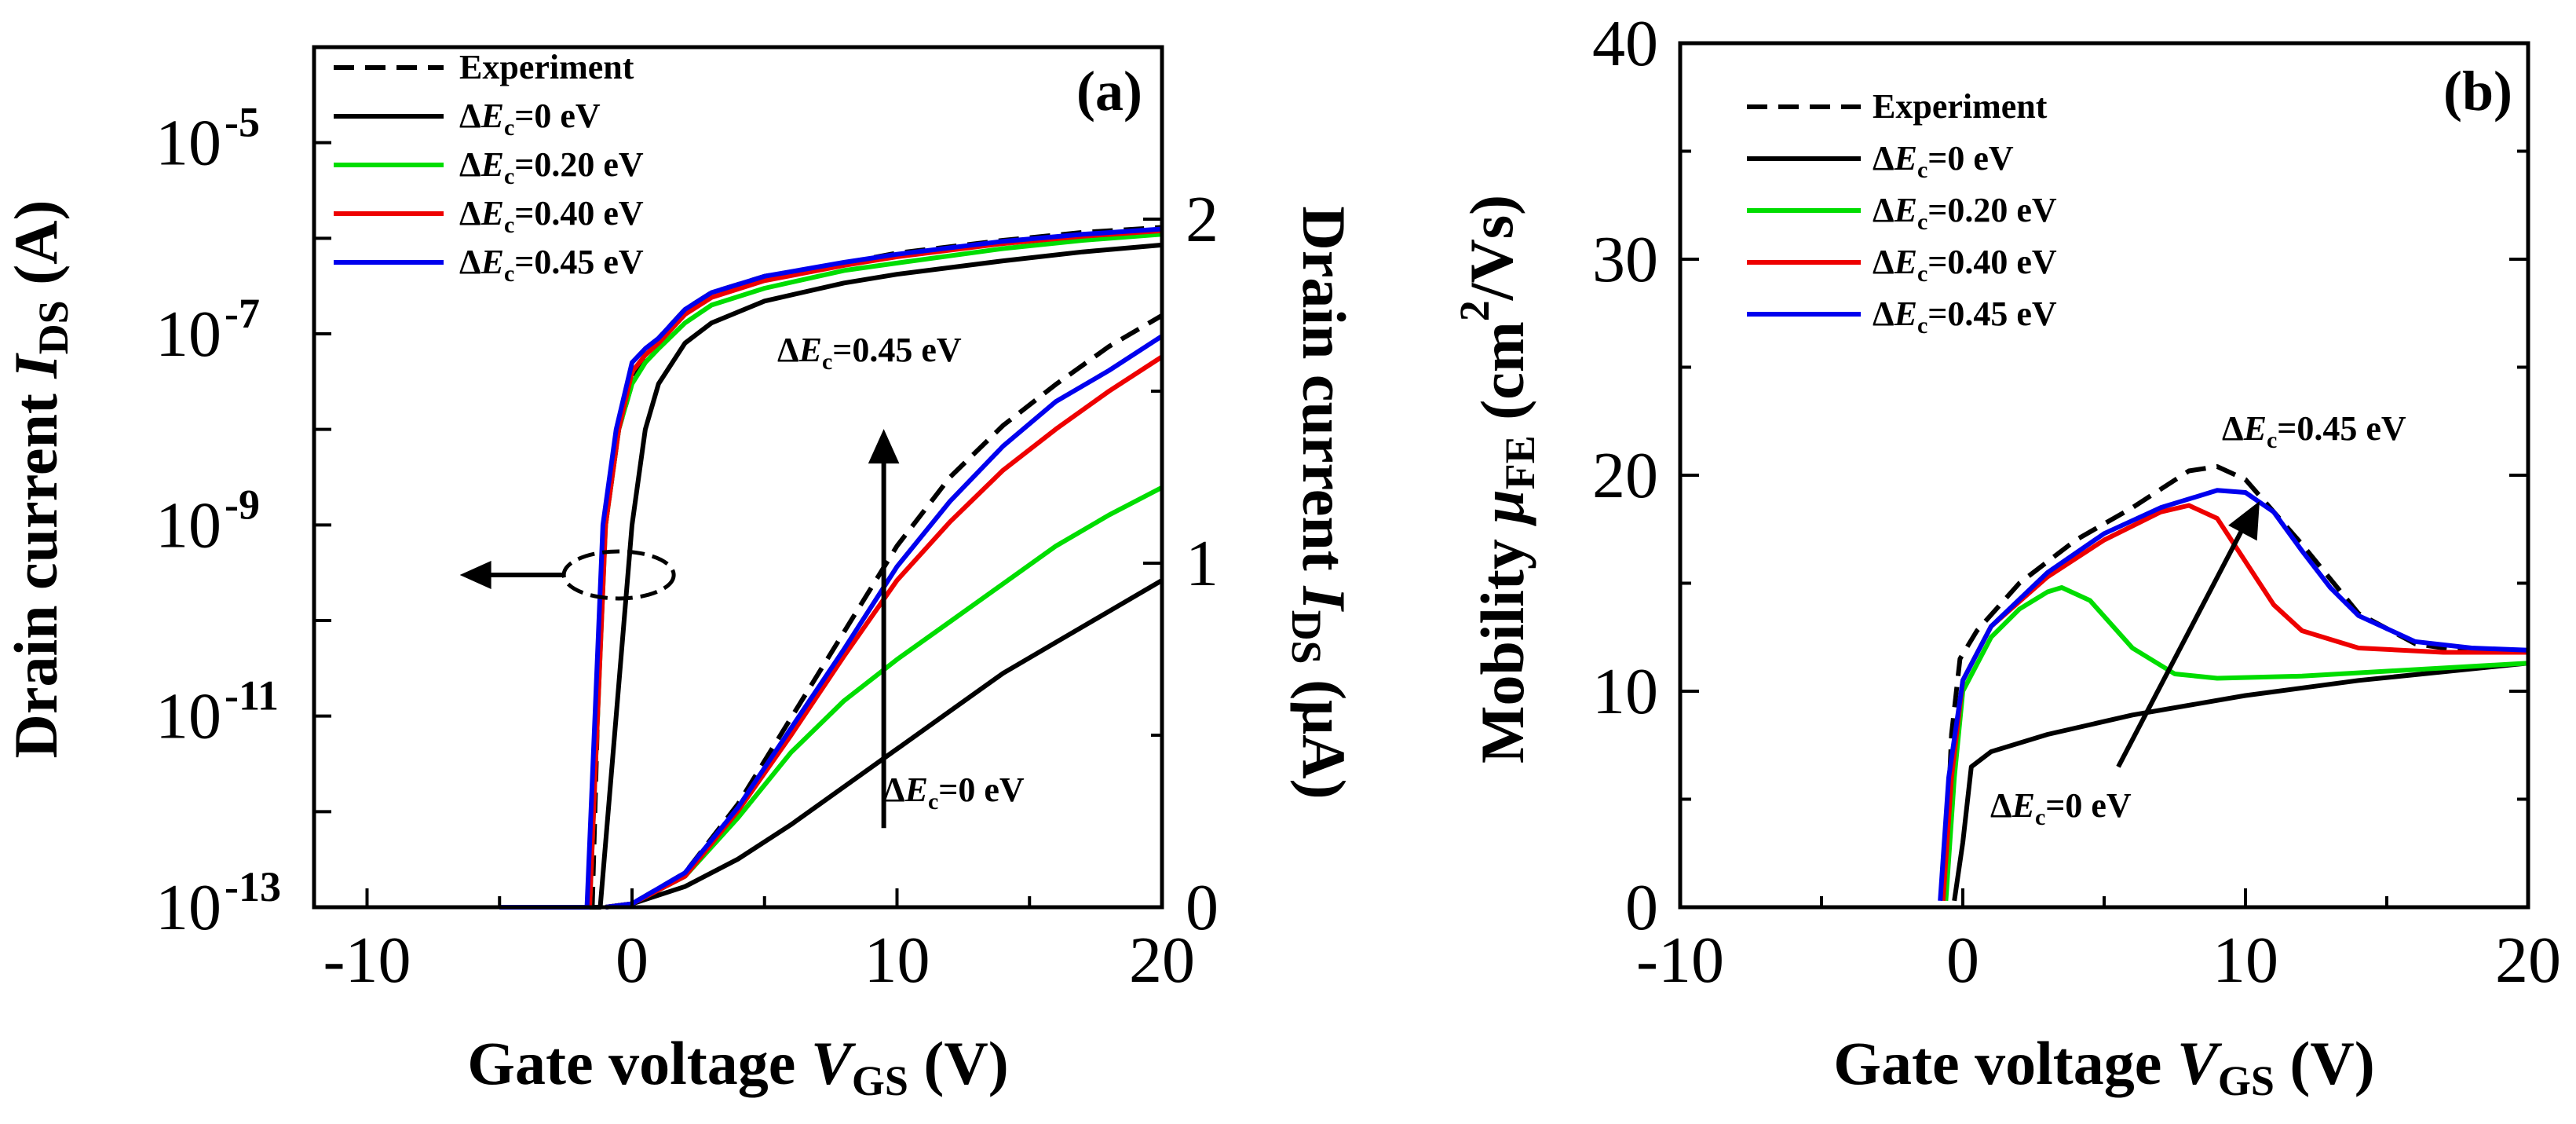  Describe the element at coordinates (242, 122) in the screenshot. I see `y-tick-exponent: -5` at that location.